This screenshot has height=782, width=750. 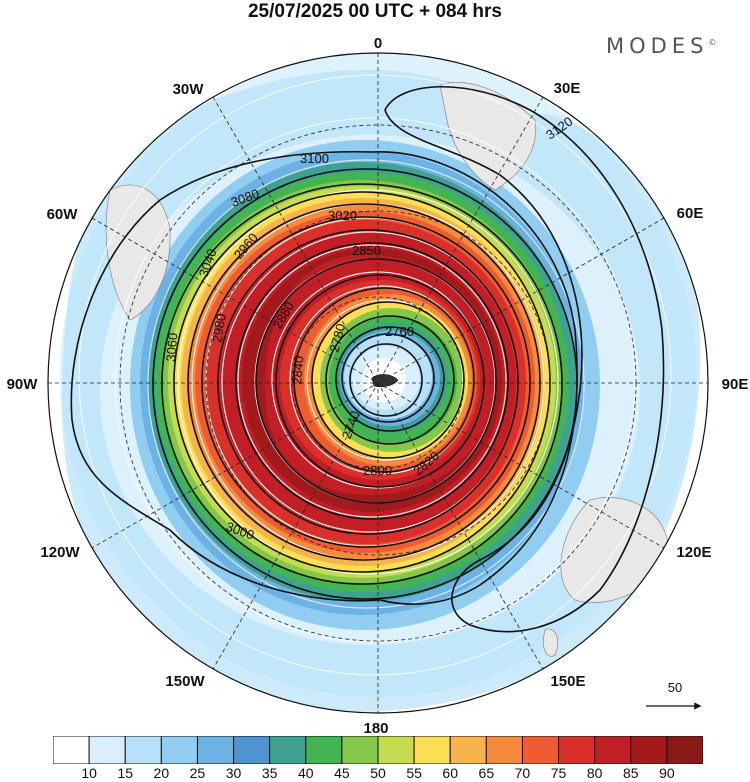 I want to click on colorbar, so click(x=378, y=752).